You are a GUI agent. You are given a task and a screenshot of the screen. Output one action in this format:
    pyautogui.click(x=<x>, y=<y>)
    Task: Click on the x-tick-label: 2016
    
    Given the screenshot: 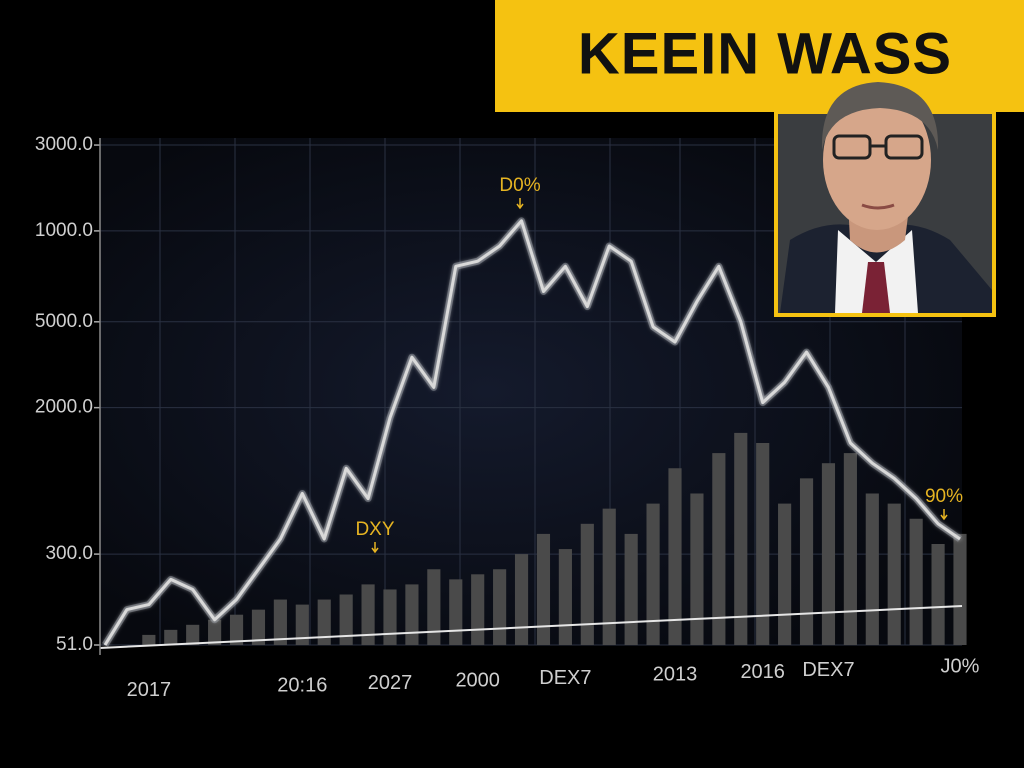 What is the action you would take?
    pyautogui.click(x=762, y=672)
    